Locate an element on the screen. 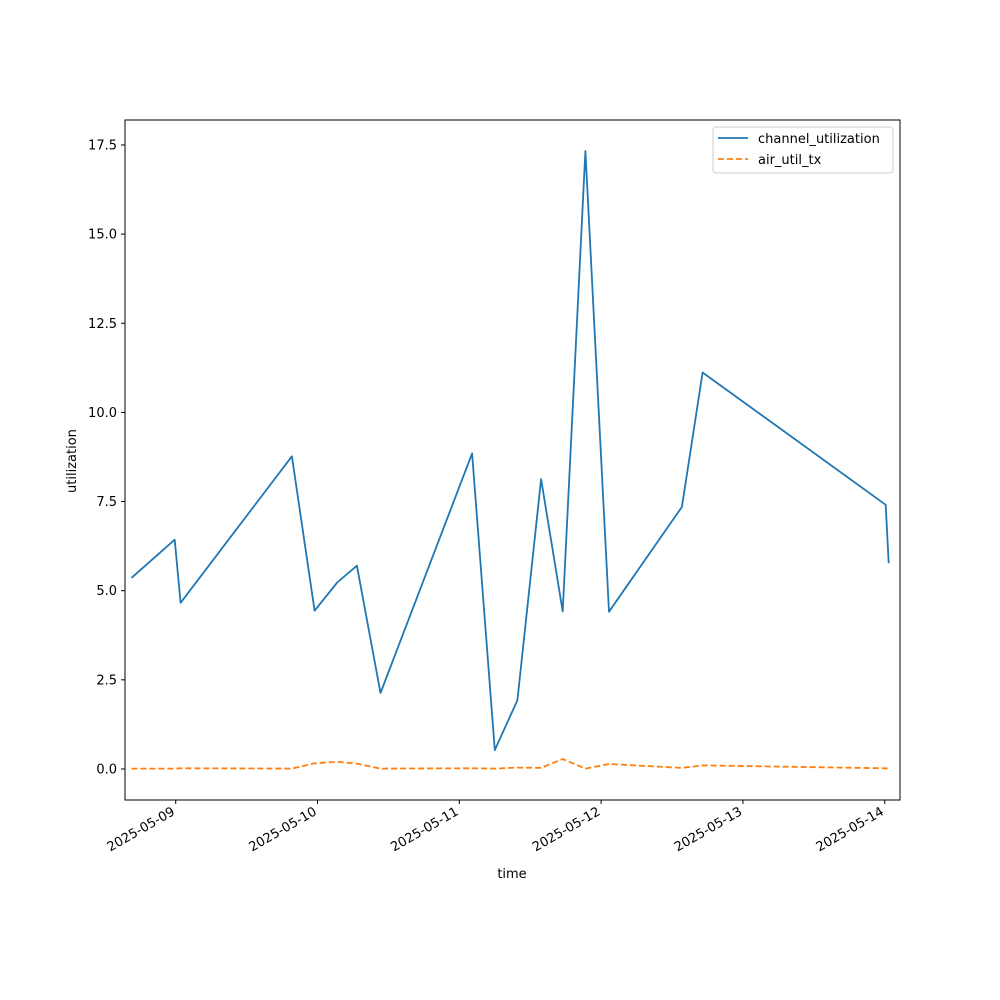 Image resolution: width=1000 pixels, height=1000 pixels. y-tick-label: 7.5 is located at coordinates (106, 502).